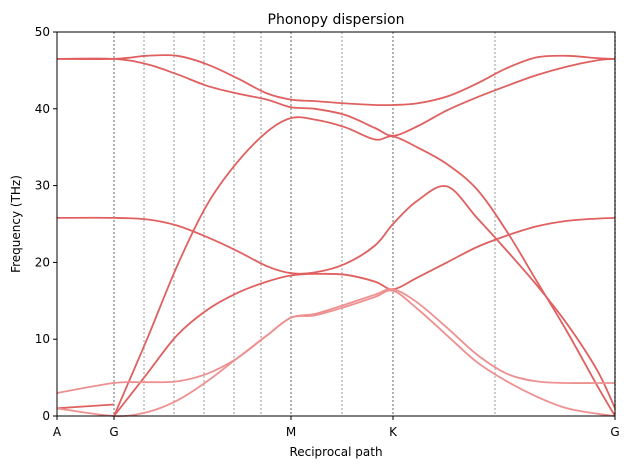 This screenshot has height=470, width=630. I want to click on y-axis-ticks: 0 10 20 30 40 50, so click(46, 224).